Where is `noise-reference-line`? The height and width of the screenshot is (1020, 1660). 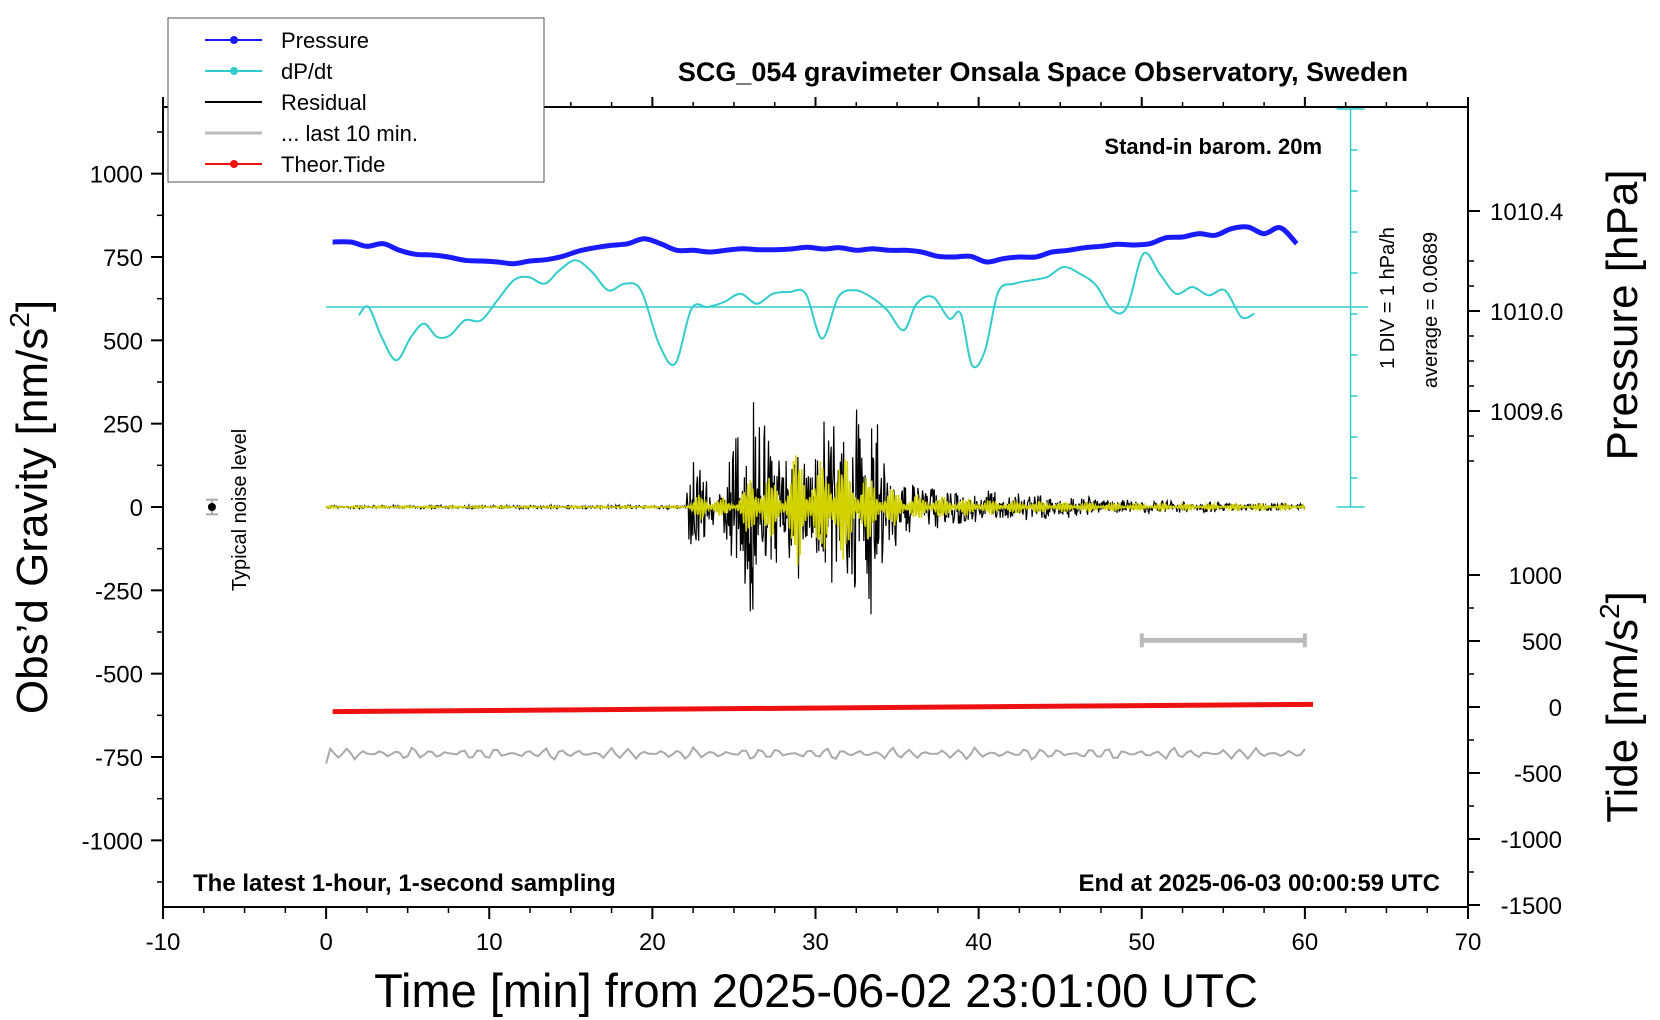
noise-reference-line is located at coordinates (815, 754).